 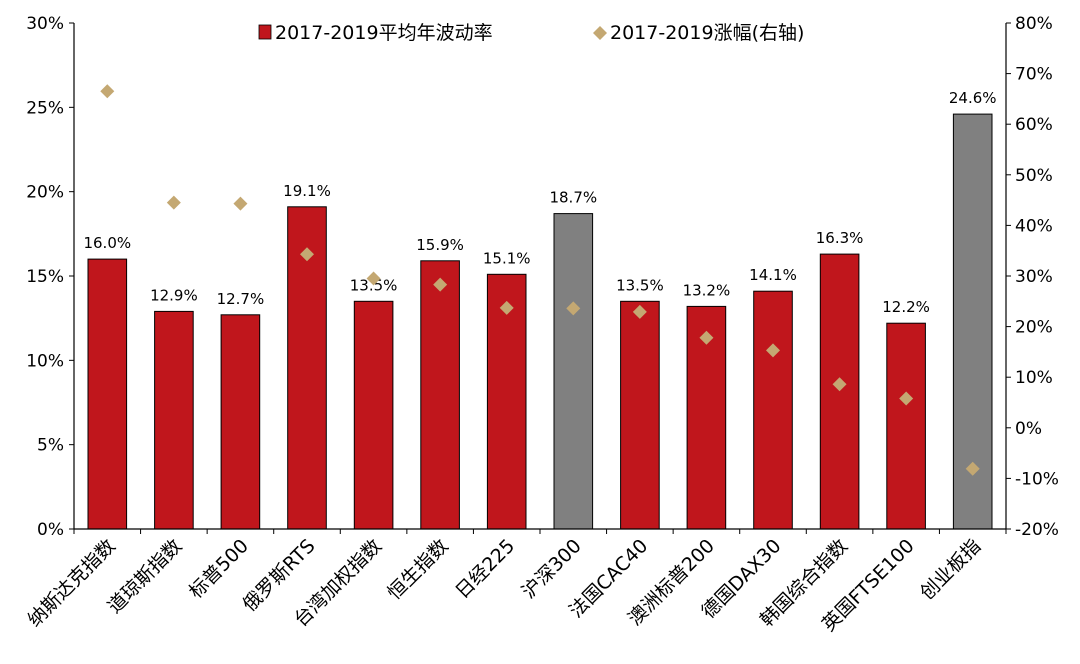 I want to click on x-axis-category-label: 创业板指, so click(x=950, y=569).